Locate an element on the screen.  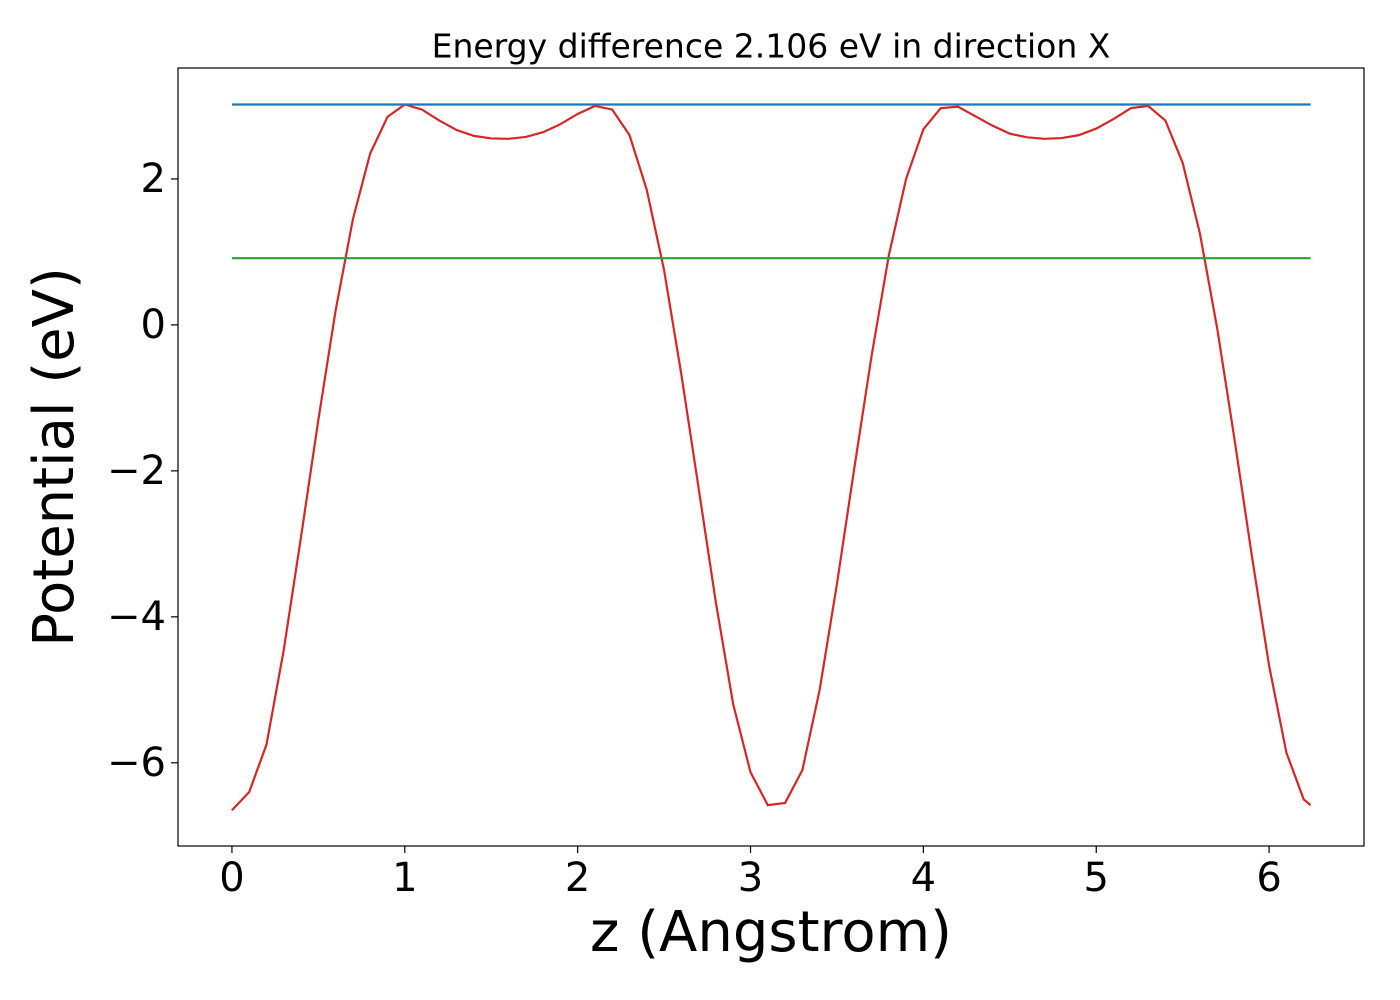
x-tick-label: 3 is located at coordinates (750, 878).